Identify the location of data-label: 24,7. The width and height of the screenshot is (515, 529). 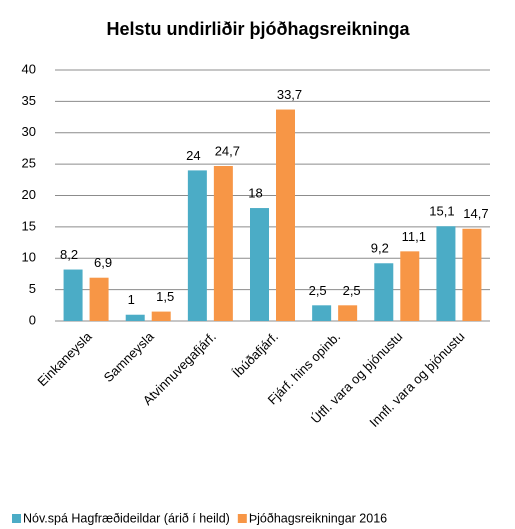
(227, 150).